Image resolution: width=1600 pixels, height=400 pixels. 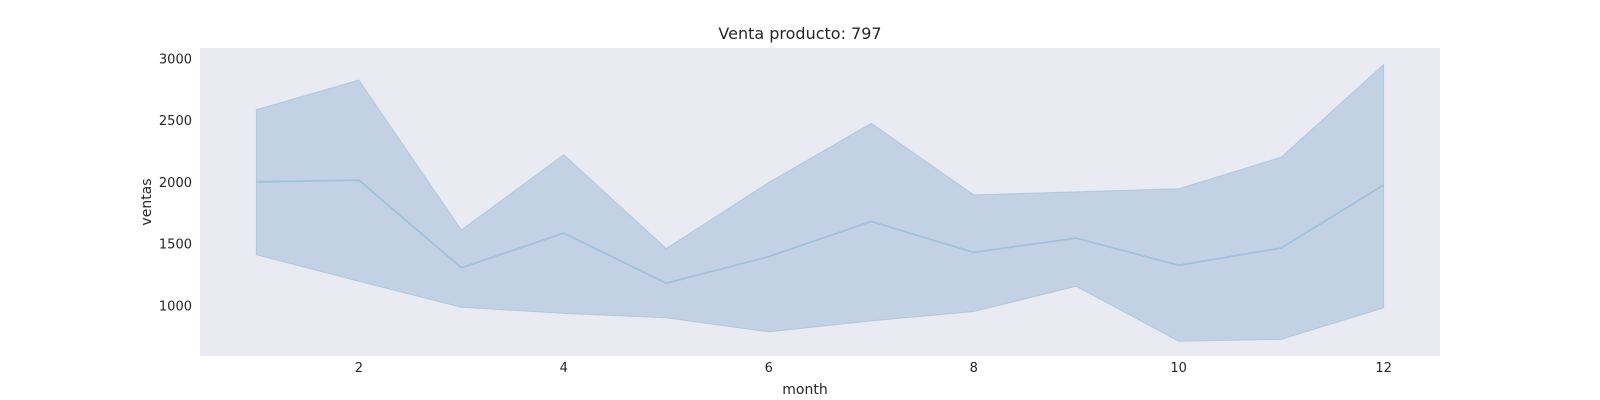 I want to click on x-tick-label: 6, so click(x=769, y=368).